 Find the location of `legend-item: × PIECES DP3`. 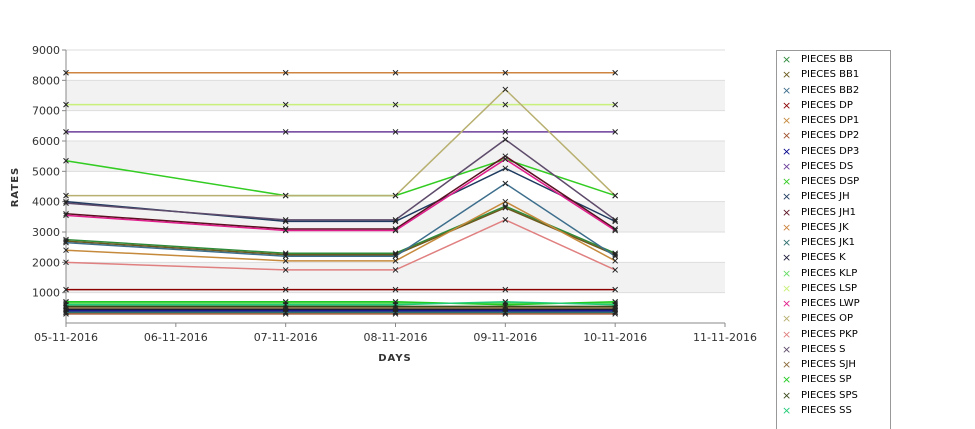

legend-item: × PIECES DP3 is located at coordinates (834, 152).